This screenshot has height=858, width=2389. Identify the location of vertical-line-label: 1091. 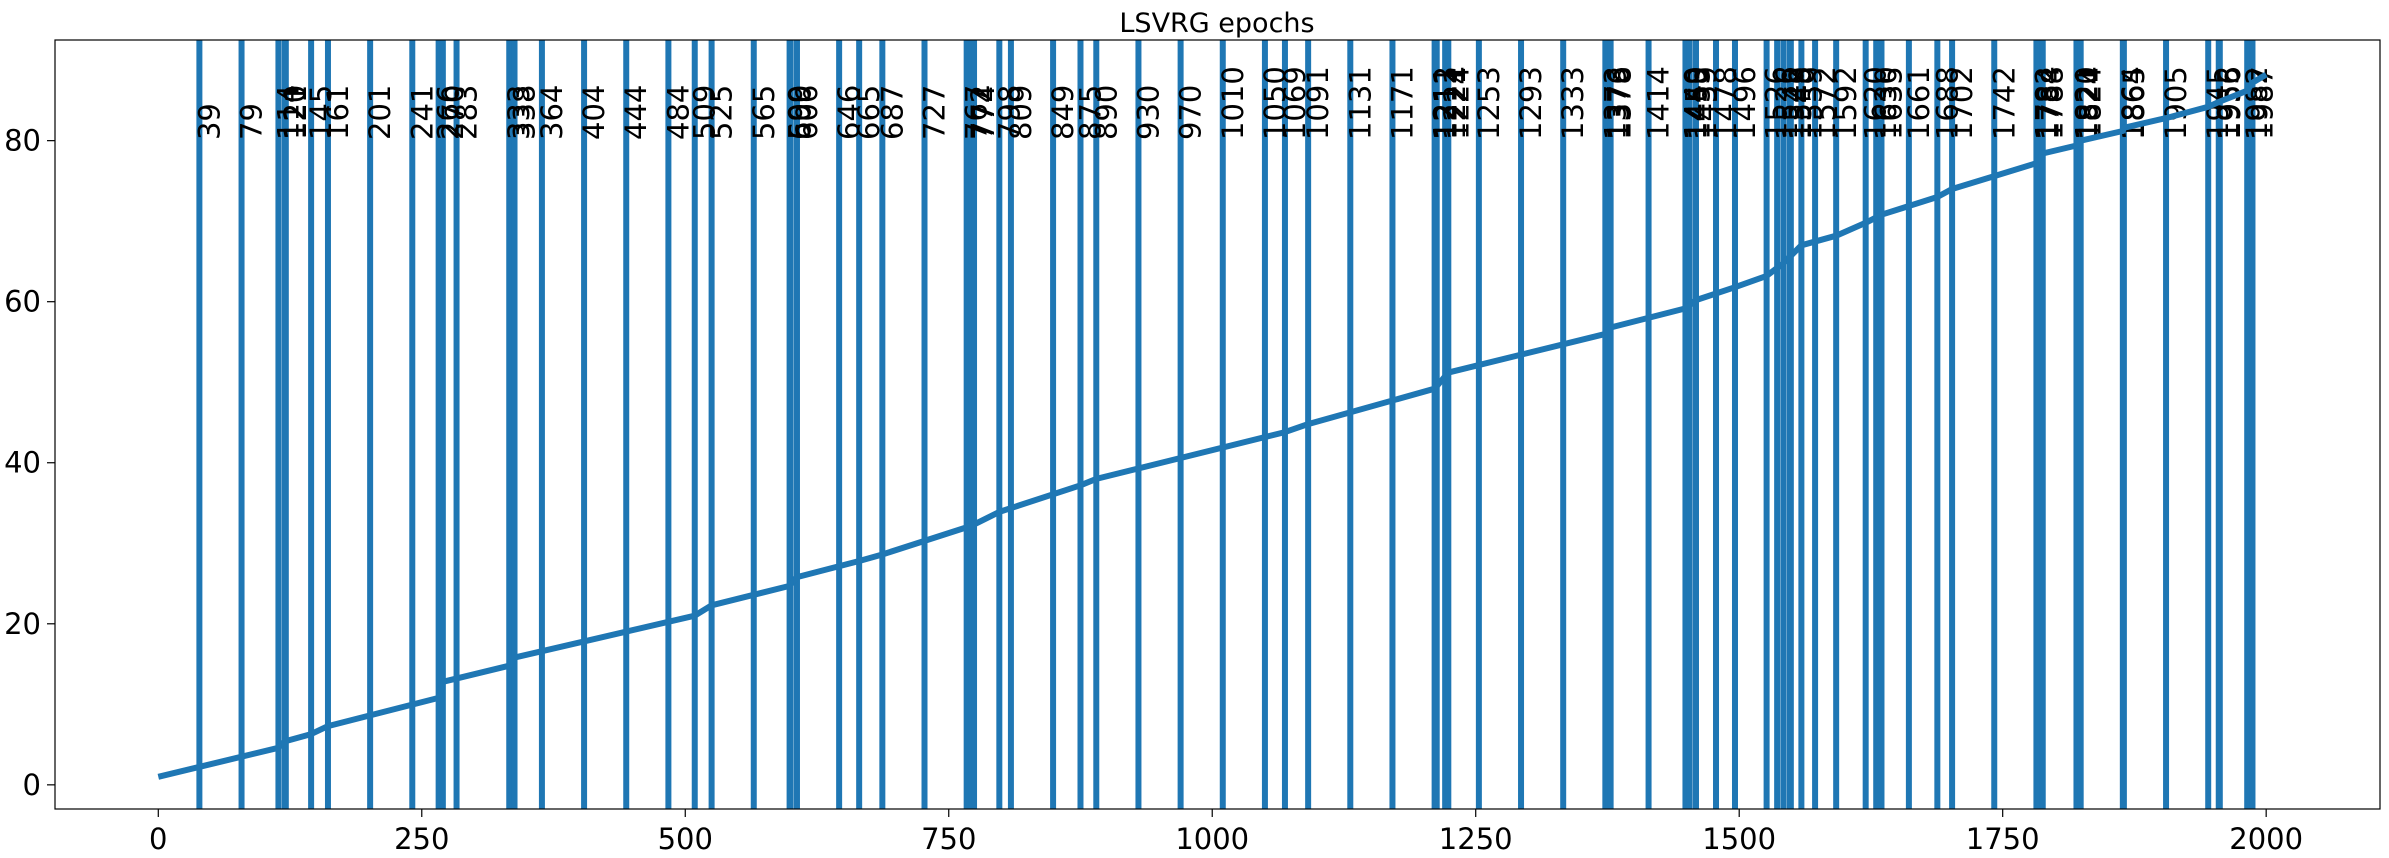
(1318, 103).